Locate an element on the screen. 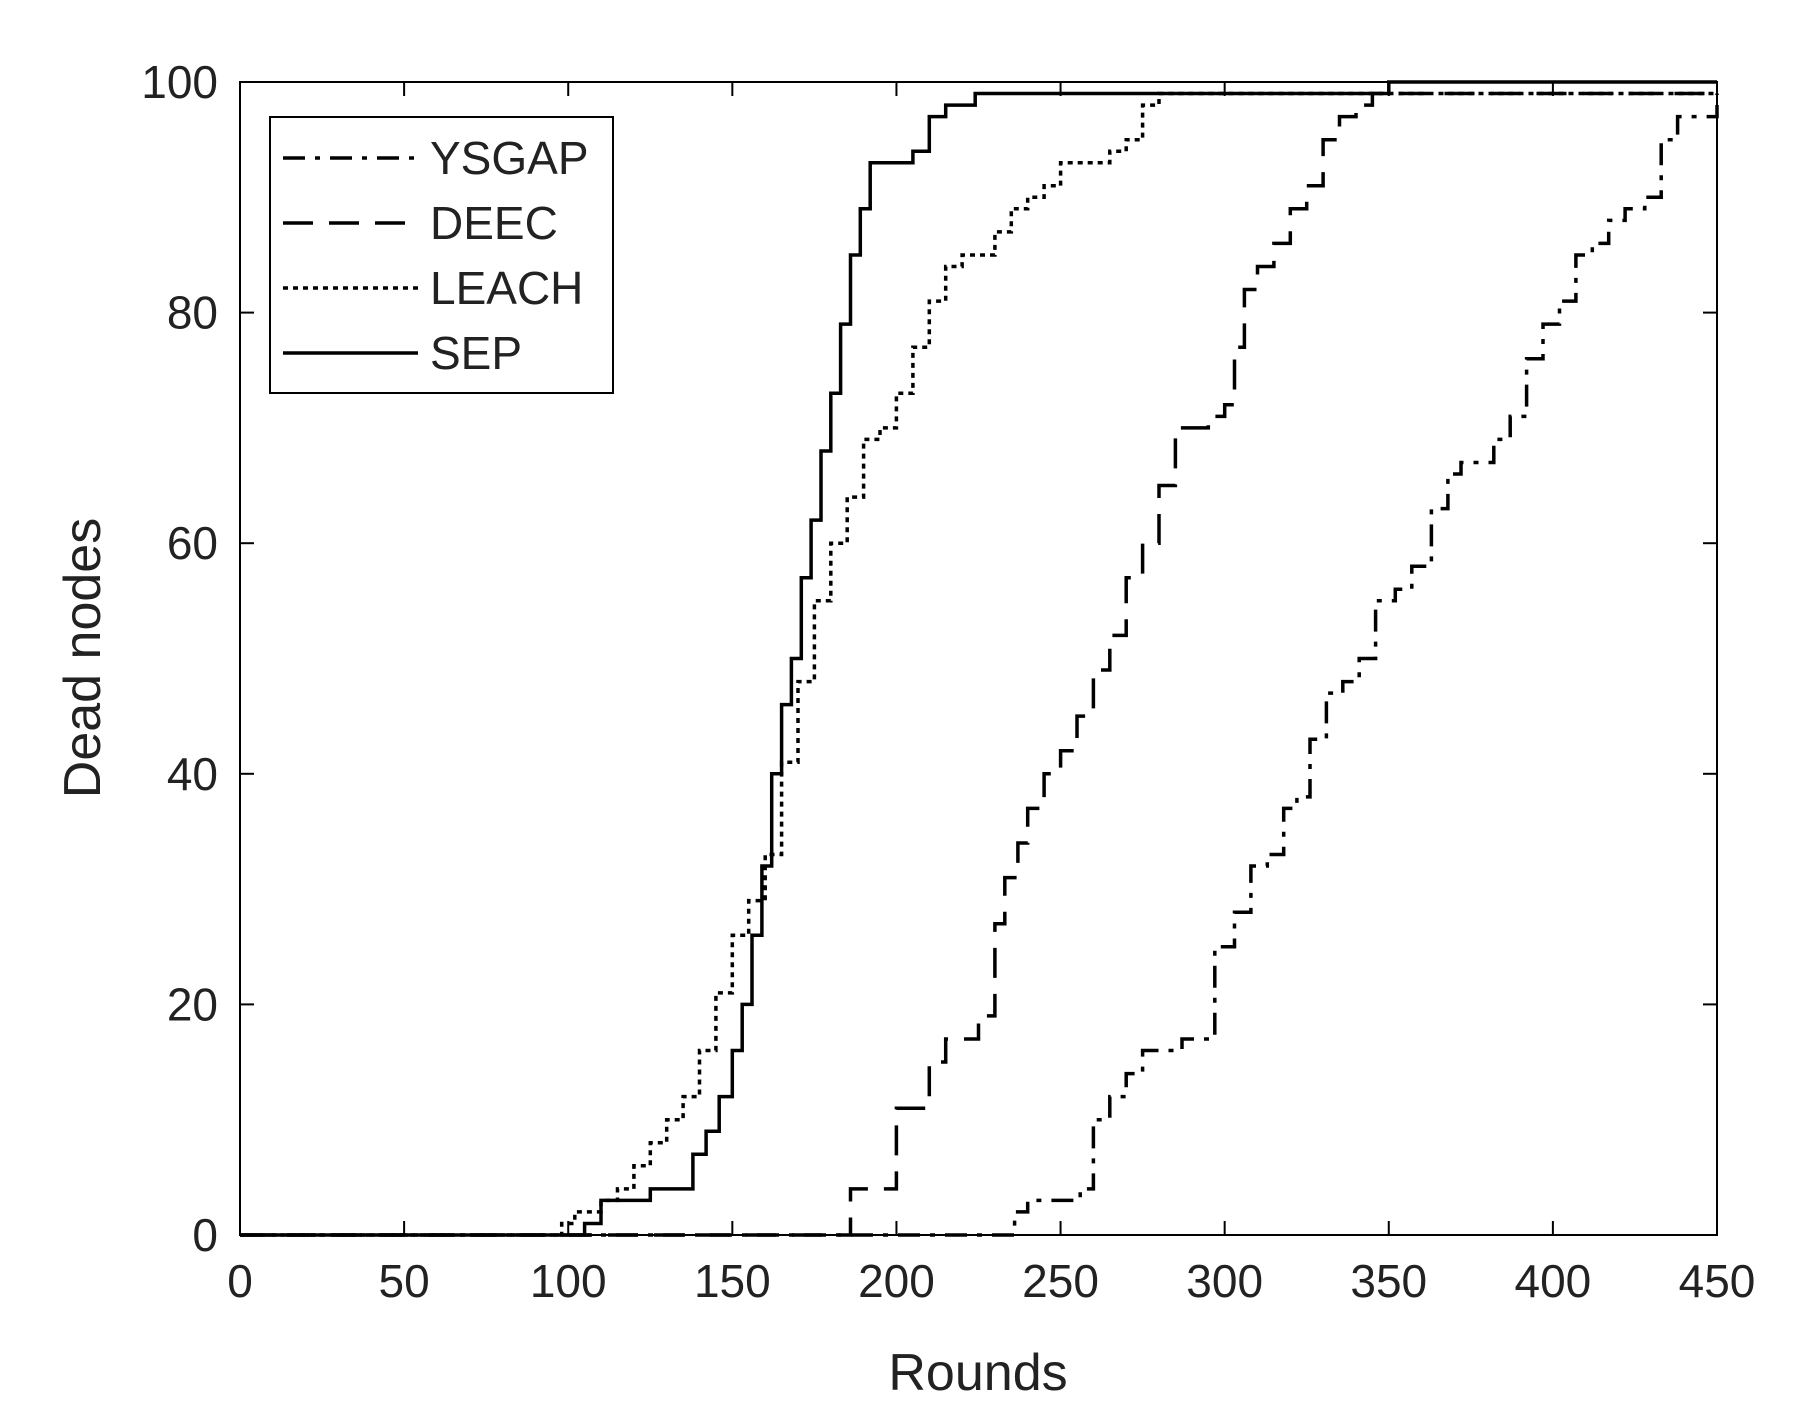 The height and width of the screenshot is (1408, 1808). legend-label-leach: LEACH is located at coordinates (506, 288).